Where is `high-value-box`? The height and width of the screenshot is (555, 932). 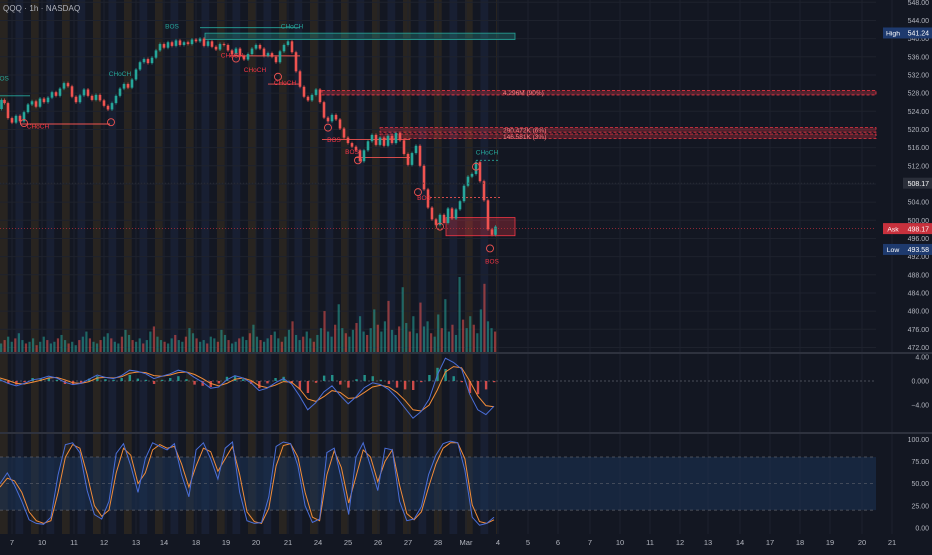 high-value-box is located at coordinates (917, 33).